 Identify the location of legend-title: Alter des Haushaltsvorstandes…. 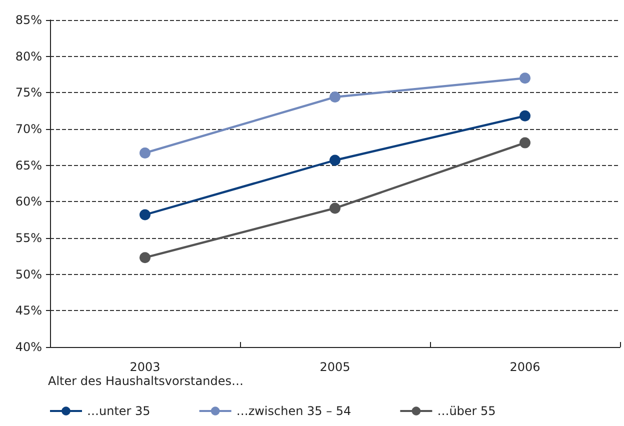
(146, 381).